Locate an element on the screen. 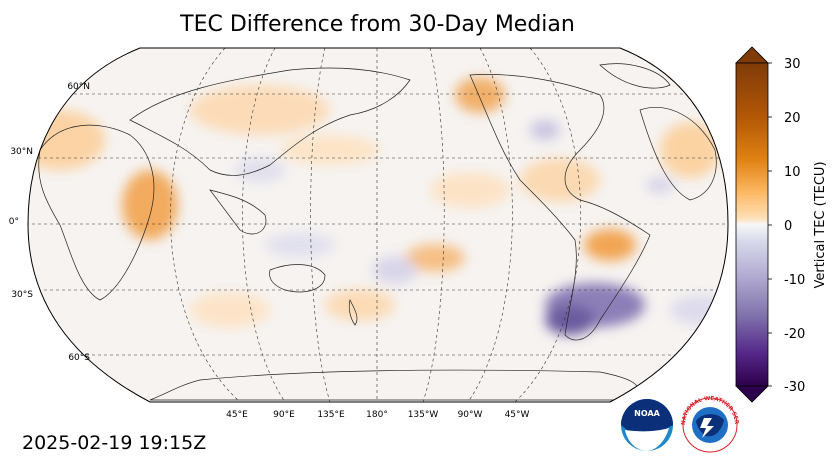 The width and height of the screenshot is (835, 474). colorbar-tick-20: 20 is located at coordinates (792, 118).